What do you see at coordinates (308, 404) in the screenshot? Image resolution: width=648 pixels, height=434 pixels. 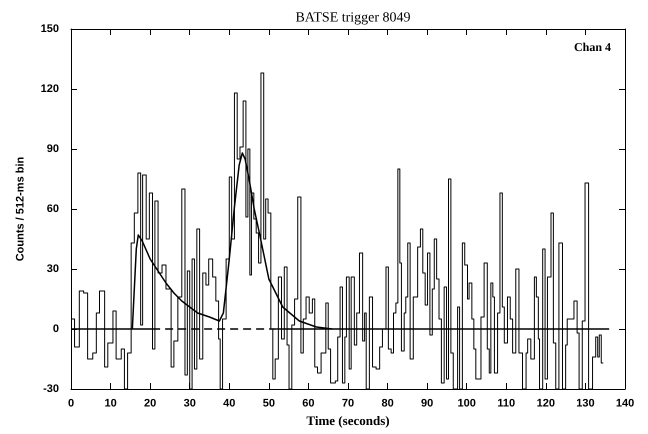 I see `x-tick-label: 60` at bounding box center [308, 404].